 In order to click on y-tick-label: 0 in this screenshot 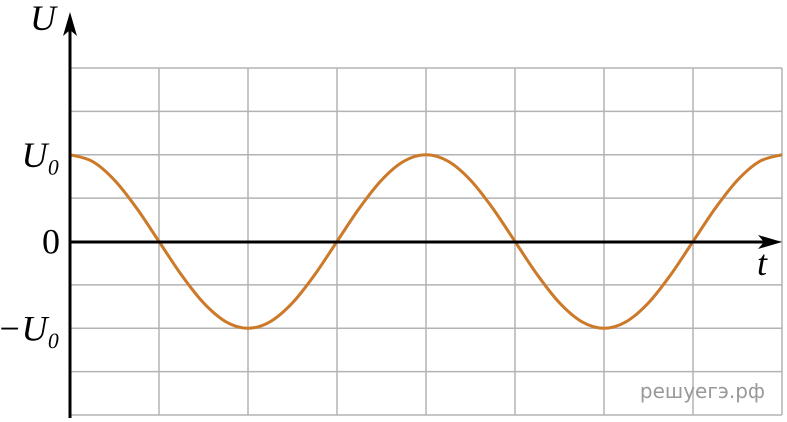, I will do `click(51, 242)`.